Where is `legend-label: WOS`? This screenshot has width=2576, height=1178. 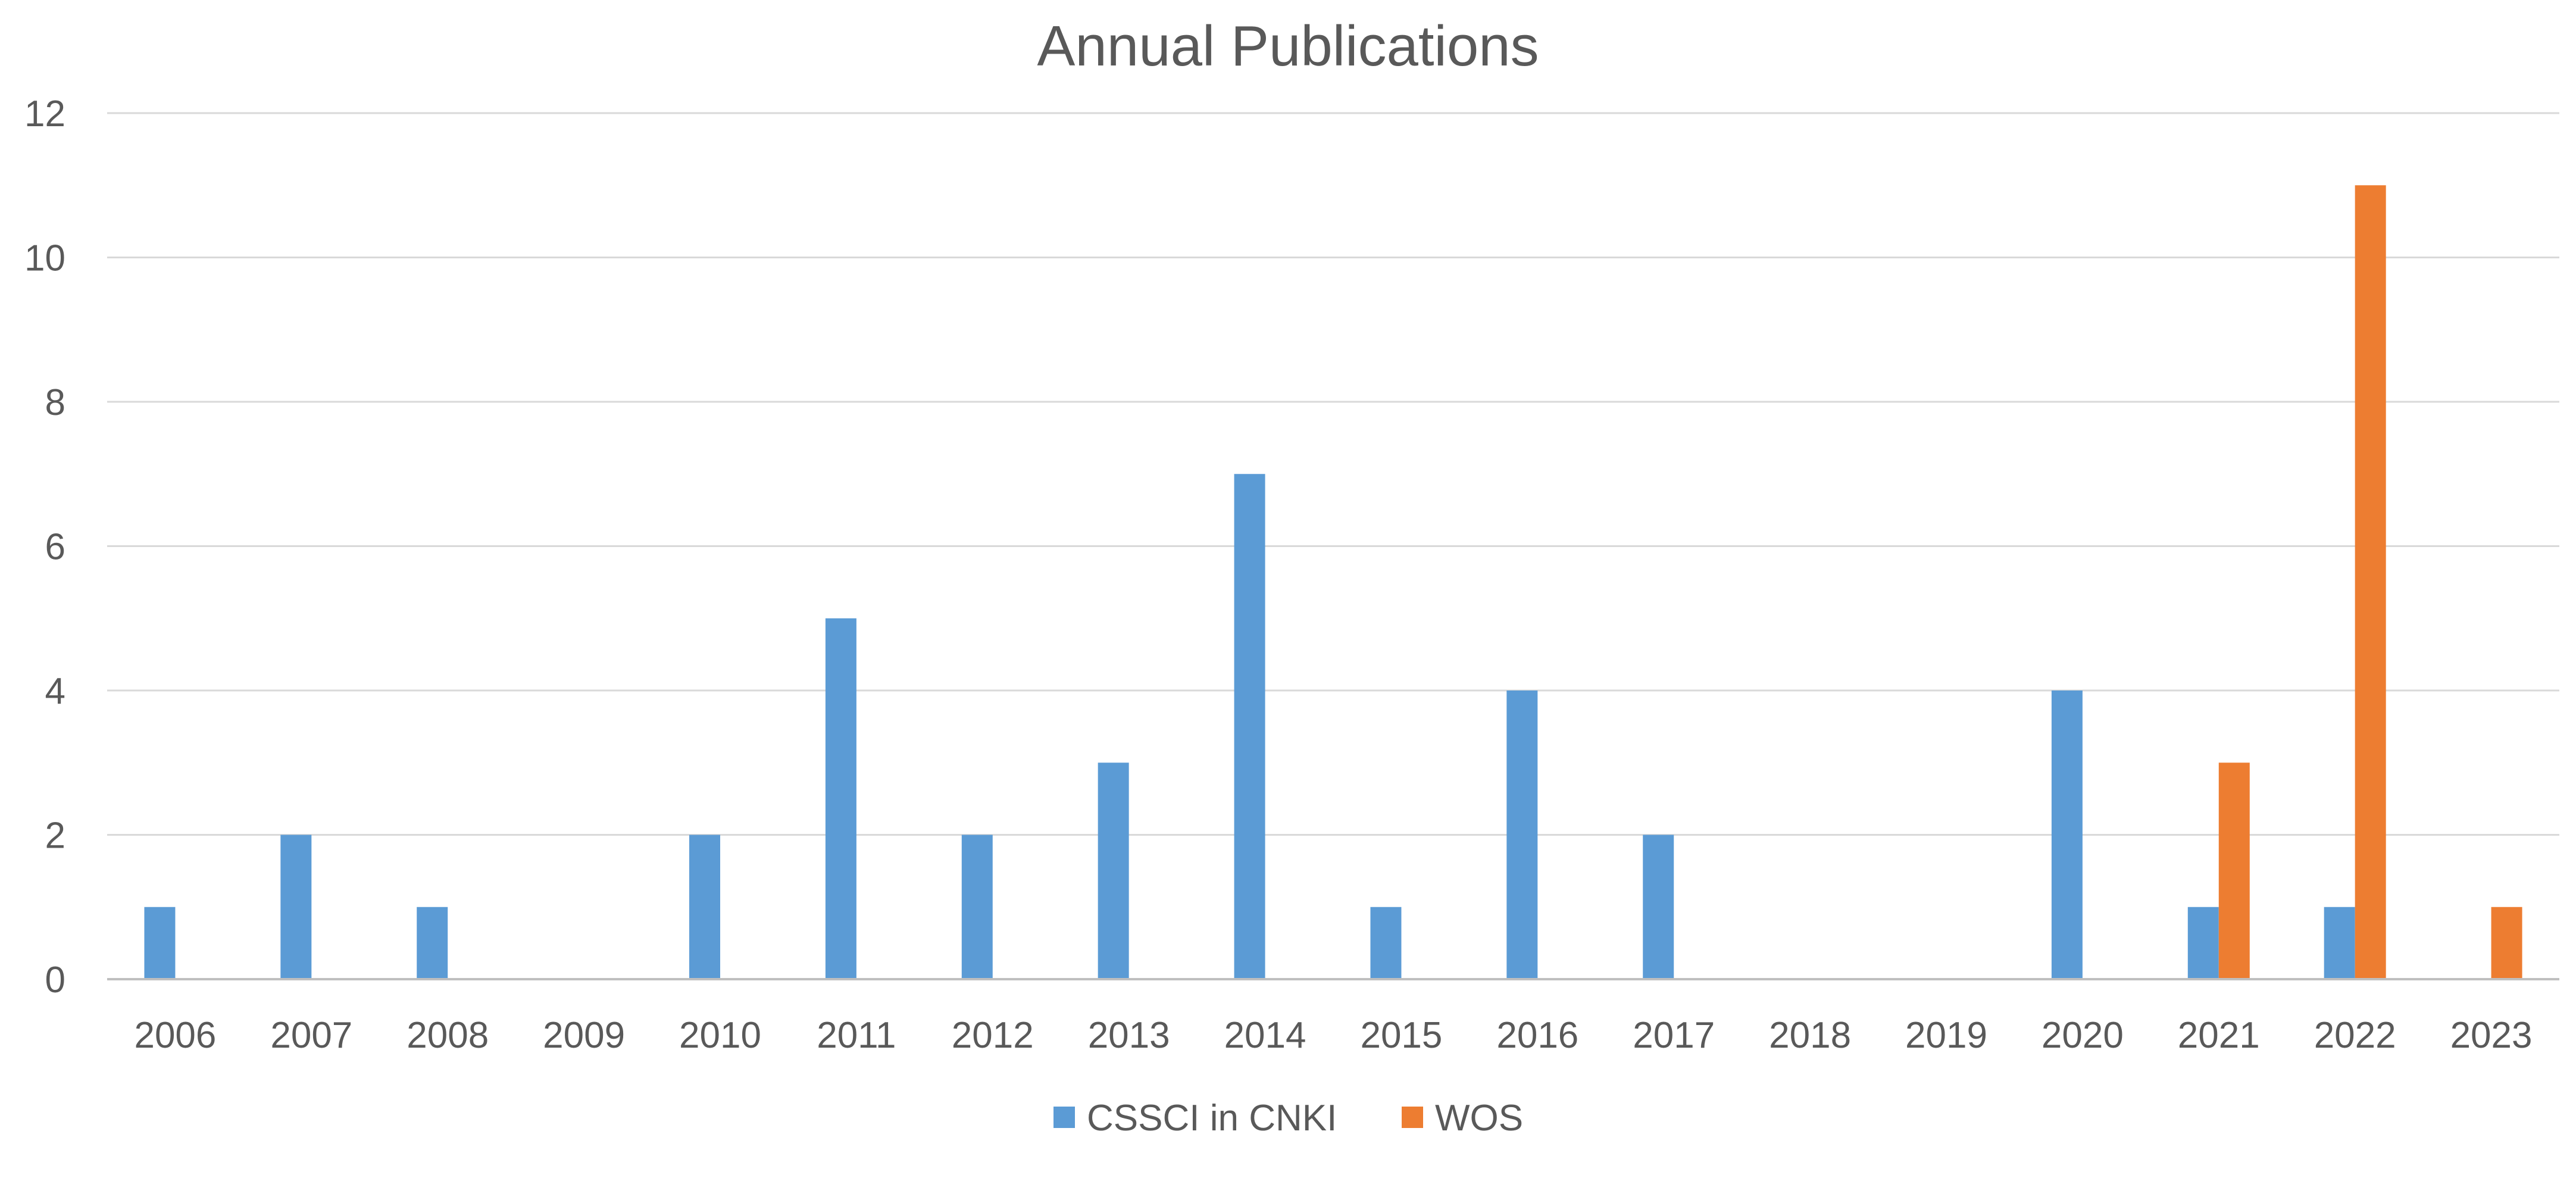
legend-label: WOS is located at coordinates (1479, 1118).